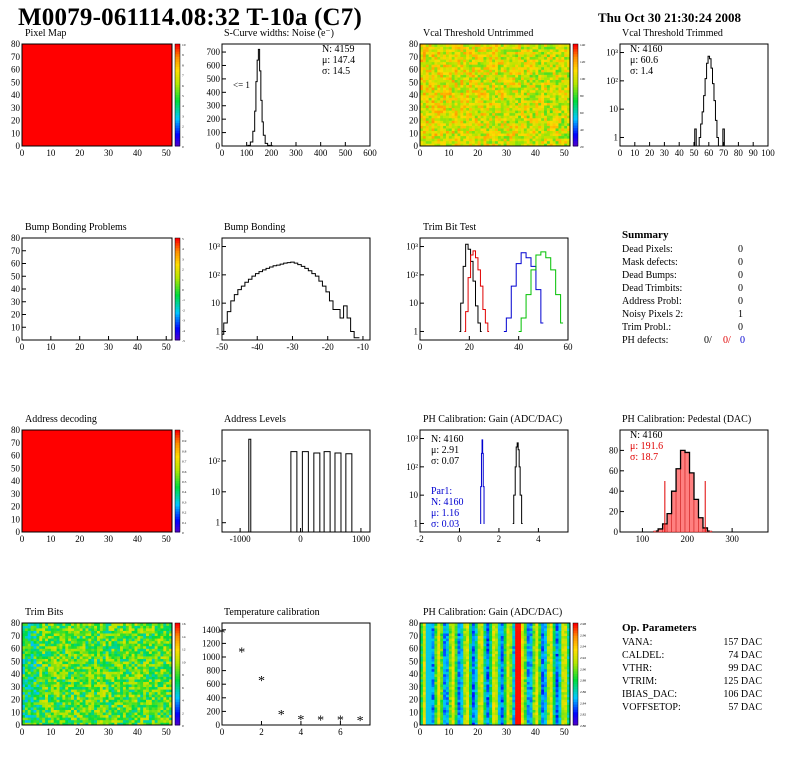  What do you see at coordinates (80, 539) in the screenshot?
I see `x-tick-label: 20` at bounding box center [80, 539].